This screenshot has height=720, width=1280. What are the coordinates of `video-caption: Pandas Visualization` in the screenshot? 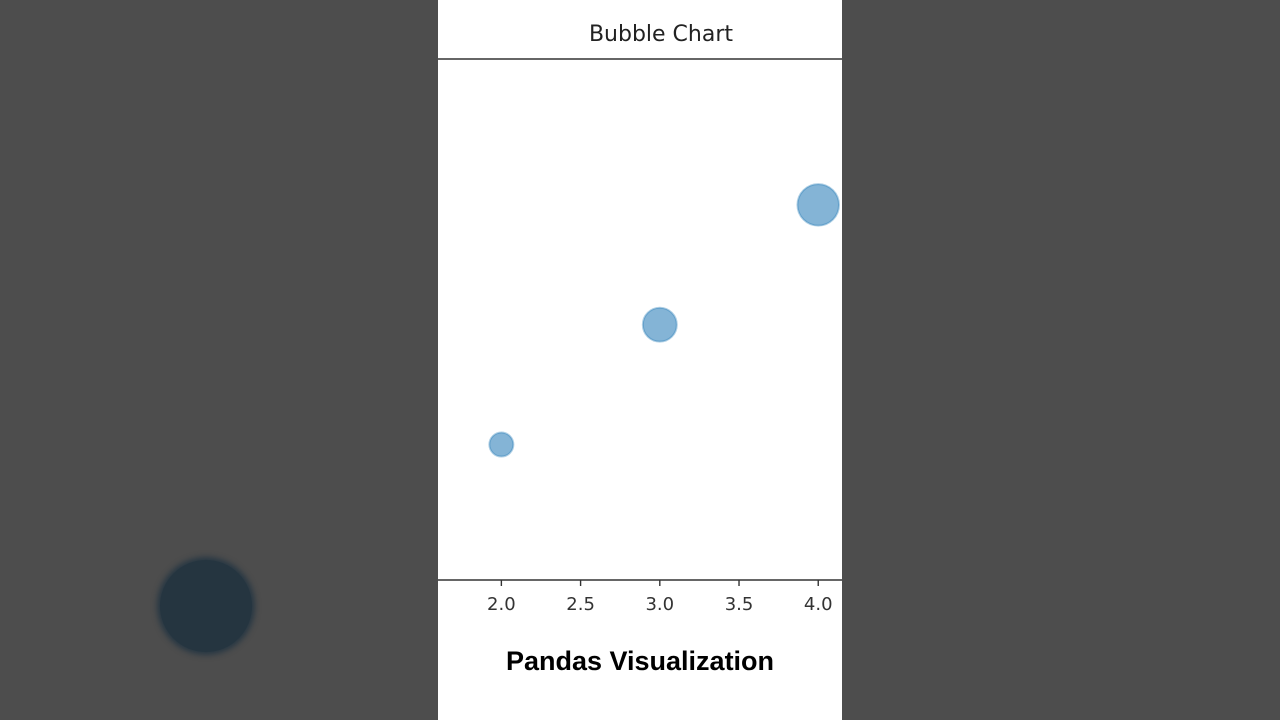 It's located at (640, 661).